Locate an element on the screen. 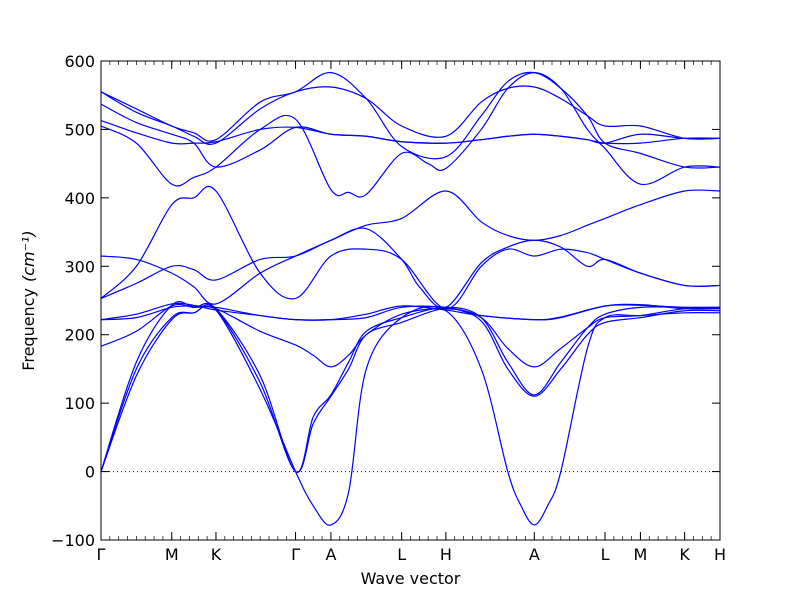 The image size is (800, 600). y-axis-label: Frequency (cm⁻¹) is located at coordinates (28, 300).